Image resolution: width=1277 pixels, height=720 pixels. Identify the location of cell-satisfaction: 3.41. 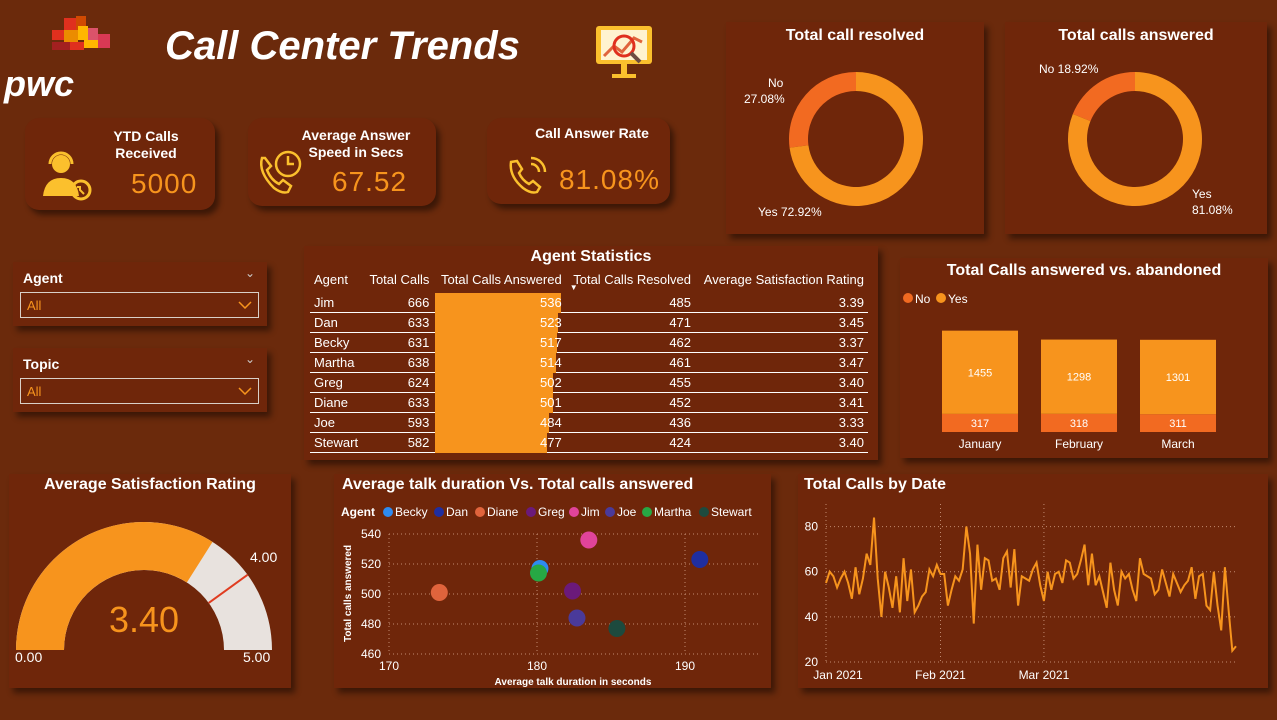
(781, 402).